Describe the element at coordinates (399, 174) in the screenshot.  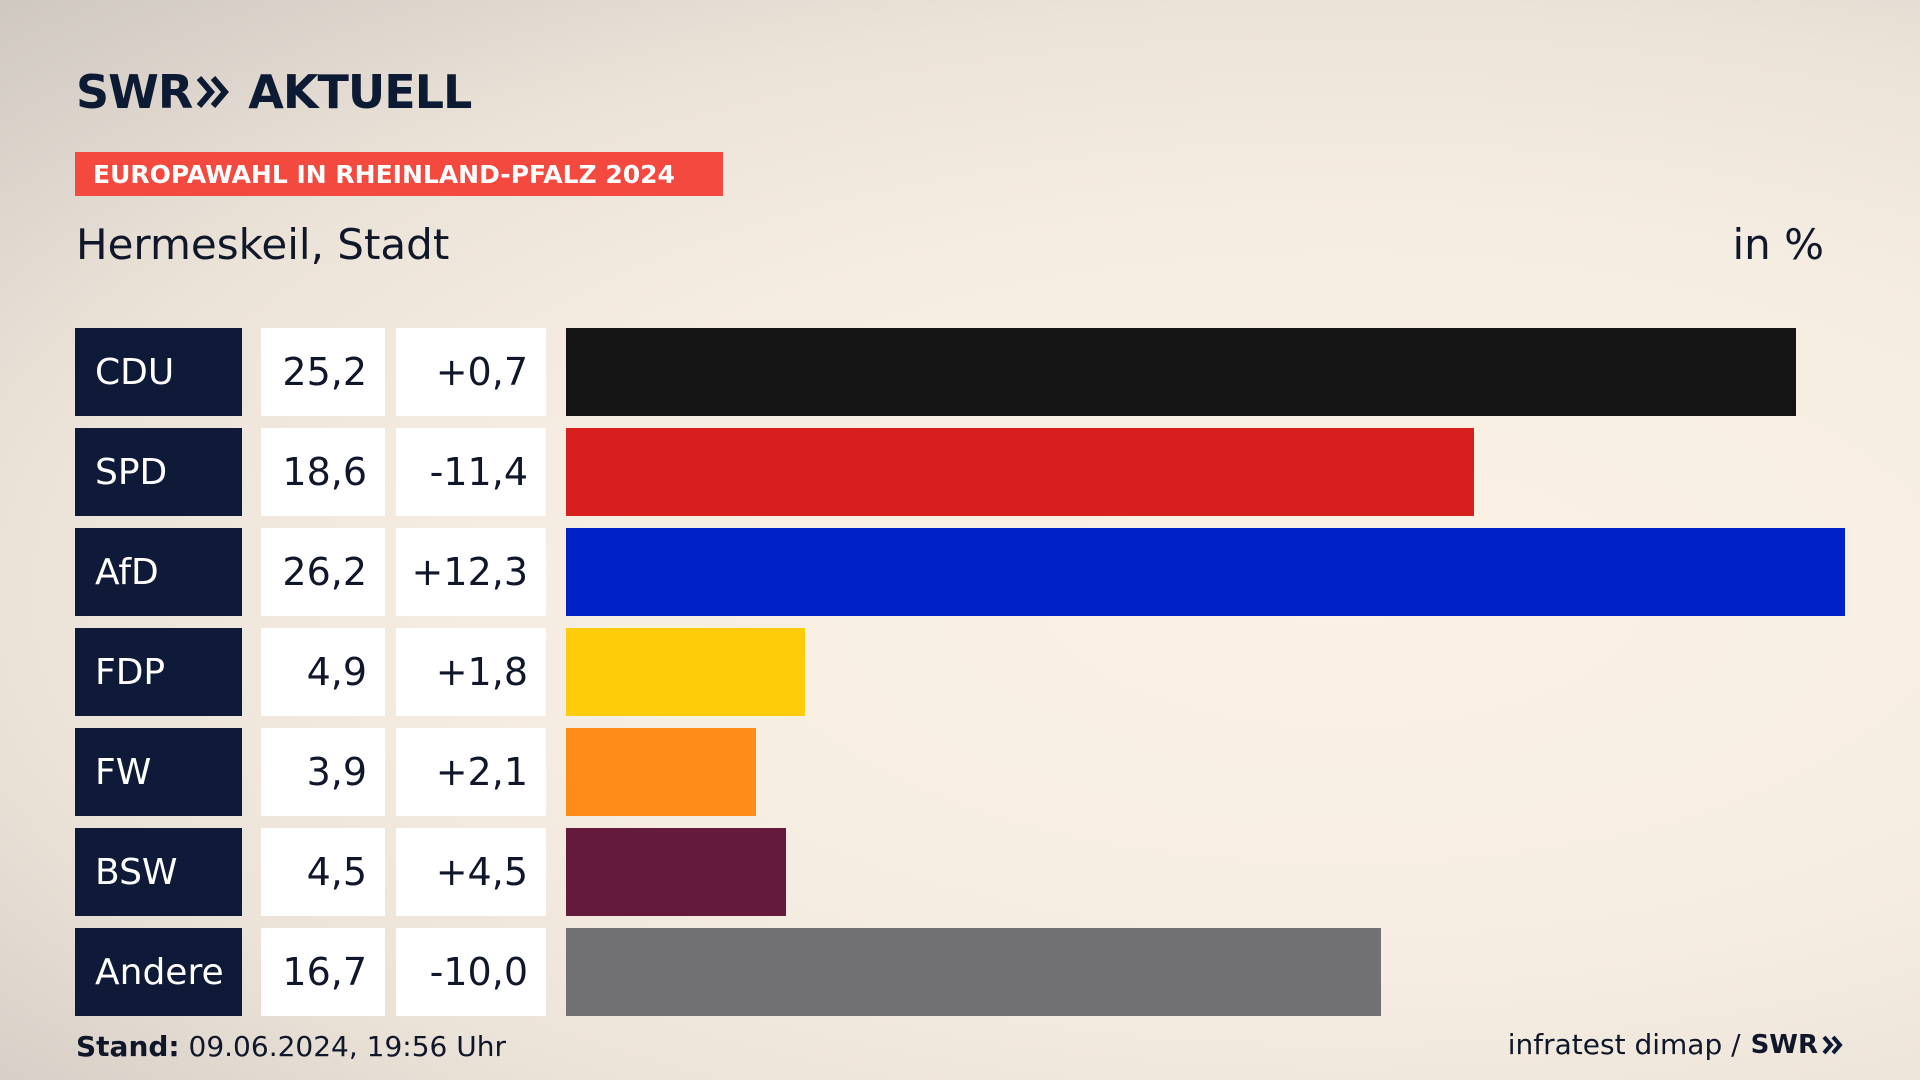
I see `election-badge: EUROPAWAHL IN RHEINLAND-PFALZ 2024` at that location.